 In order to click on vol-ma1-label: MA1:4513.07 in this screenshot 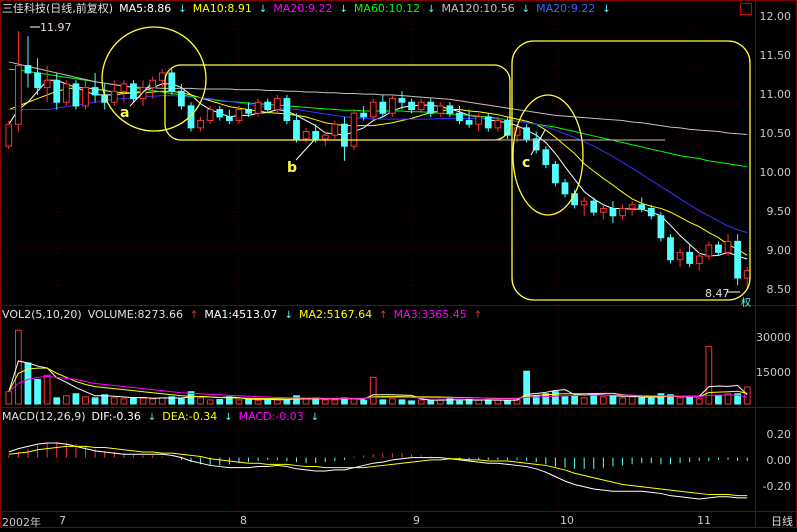, I will do `click(241, 314)`.